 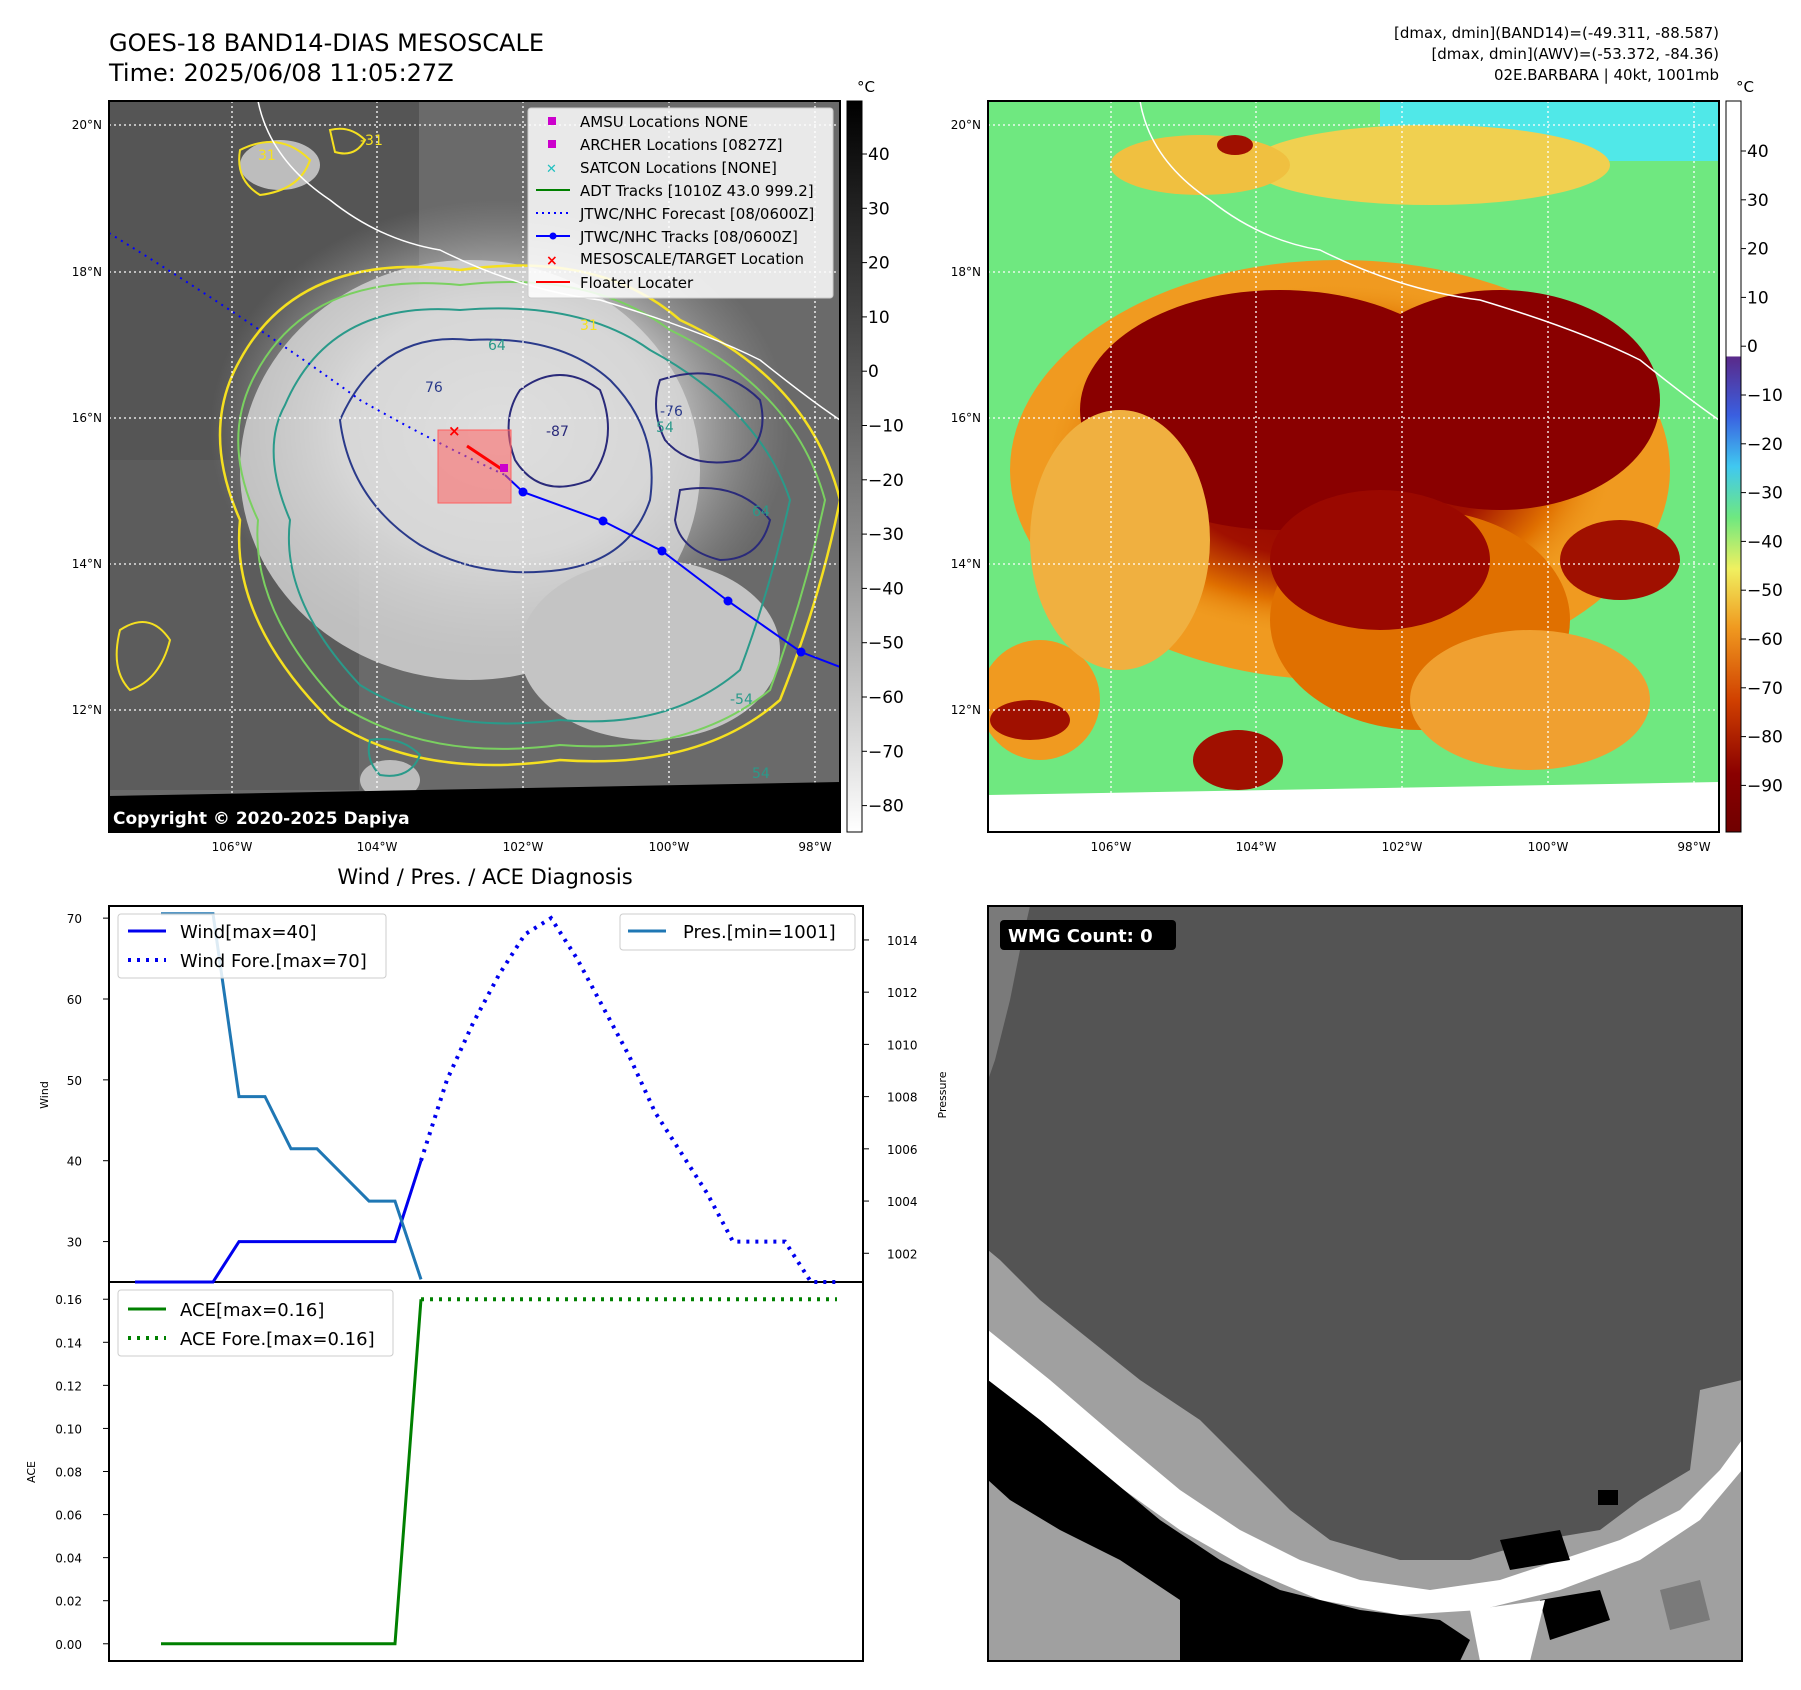 What do you see at coordinates (1402, 847) in the screenshot?
I see `lon-label: 102°W` at bounding box center [1402, 847].